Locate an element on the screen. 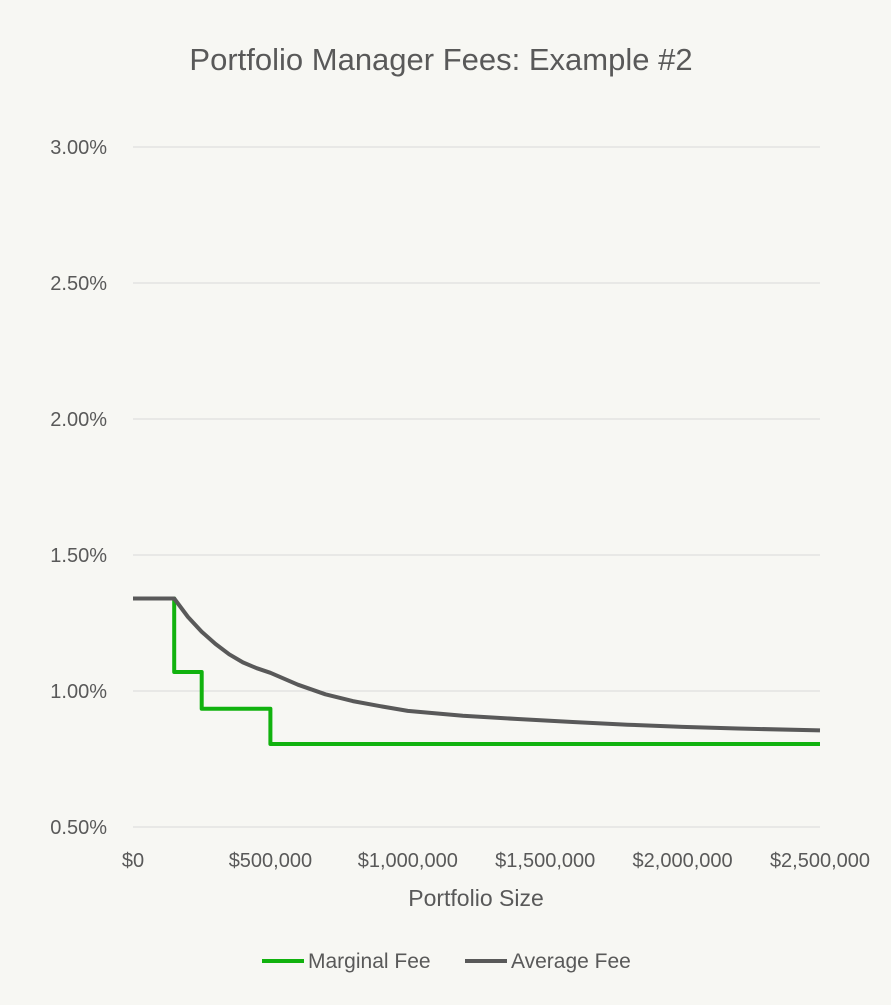  series is located at coordinates (477, 671).